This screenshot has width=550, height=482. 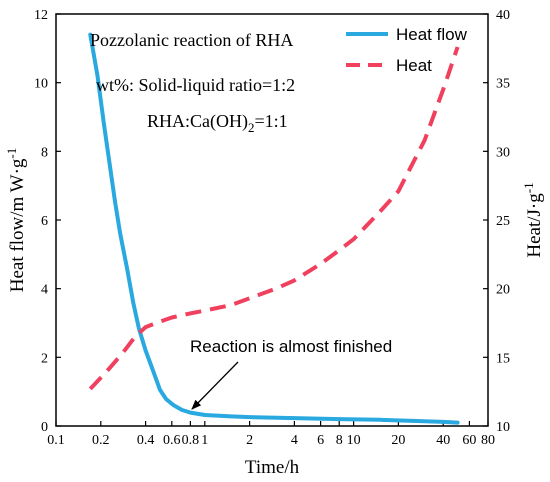 I want to click on y-right-axis-title-sup: -1, so click(x=528, y=187).